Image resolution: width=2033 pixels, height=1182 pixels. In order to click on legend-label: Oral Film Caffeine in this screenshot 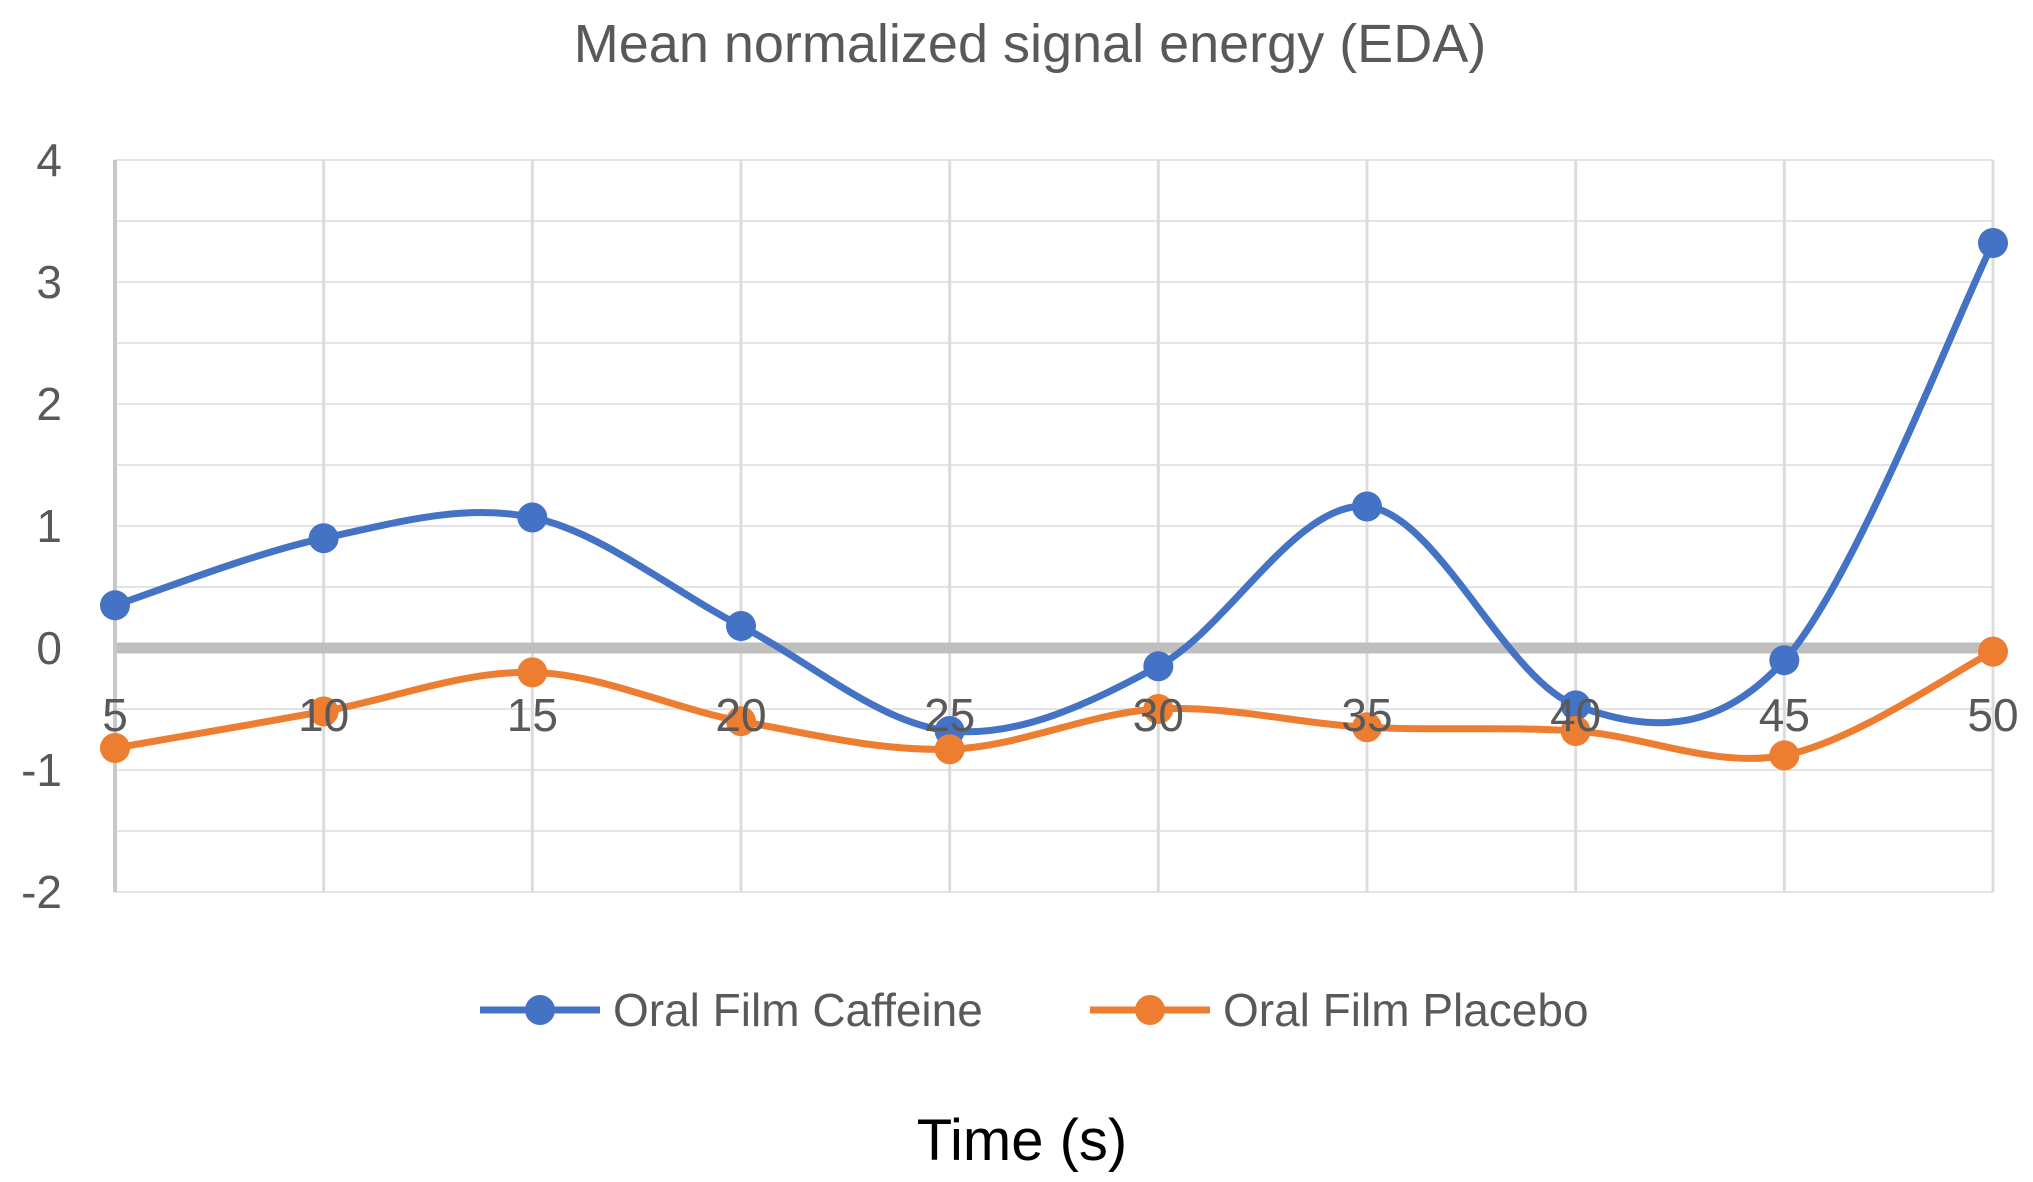, I will do `click(798, 1010)`.